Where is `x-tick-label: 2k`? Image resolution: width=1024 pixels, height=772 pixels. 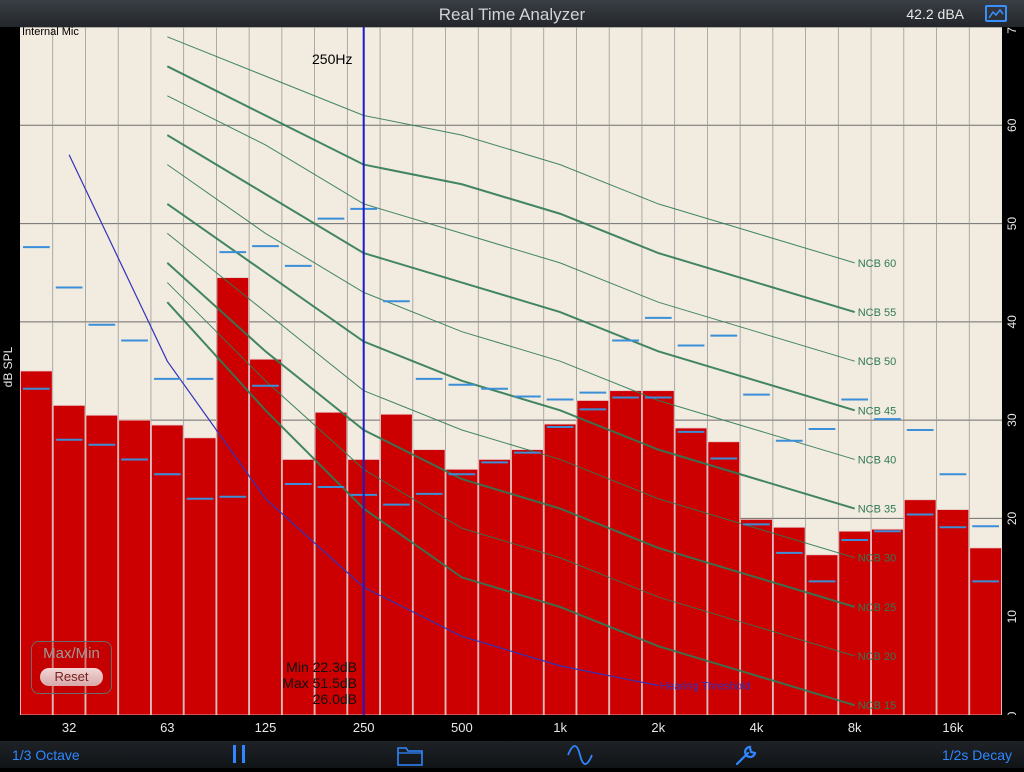 x-tick-label: 2k is located at coordinates (658, 727).